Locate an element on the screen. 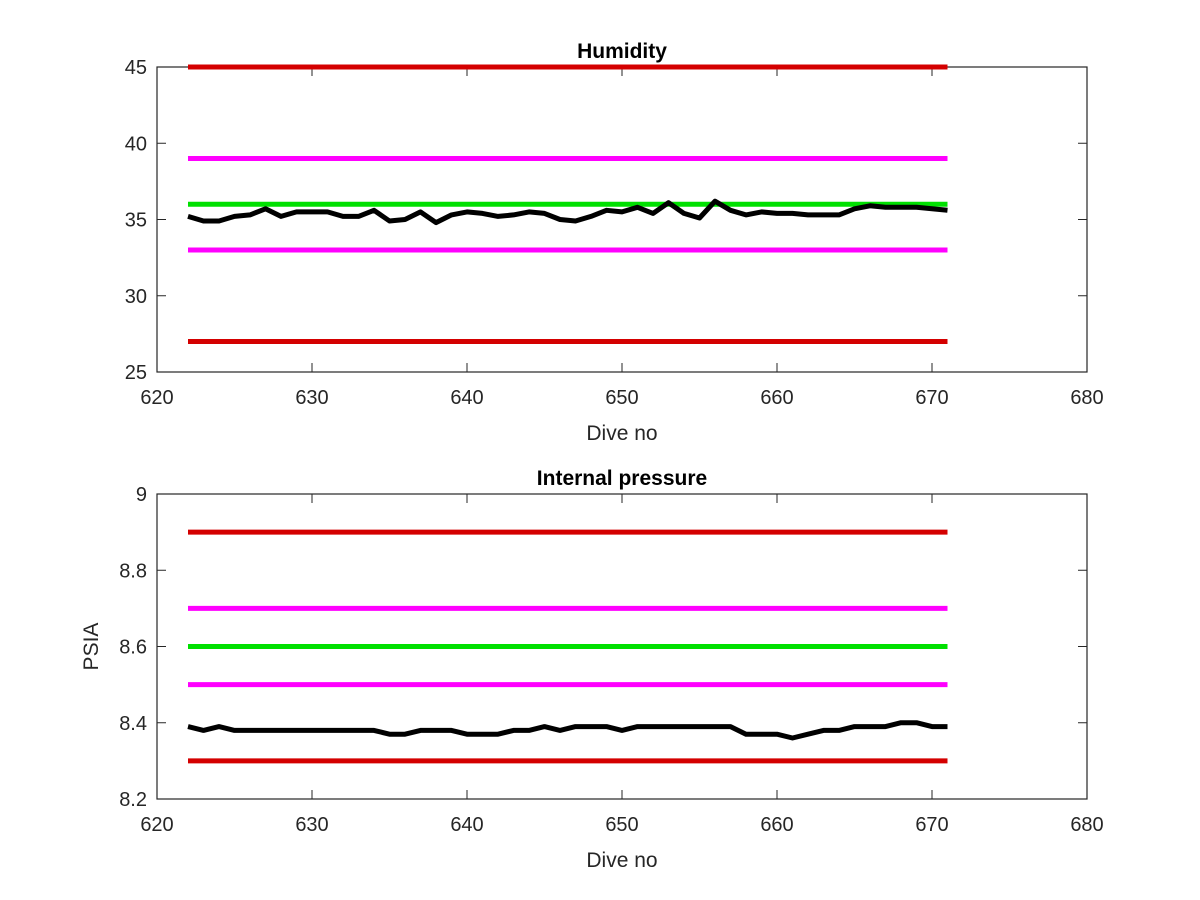 This screenshot has width=1200, height=900. y-tick-label: 8.2 is located at coordinates (133, 800).